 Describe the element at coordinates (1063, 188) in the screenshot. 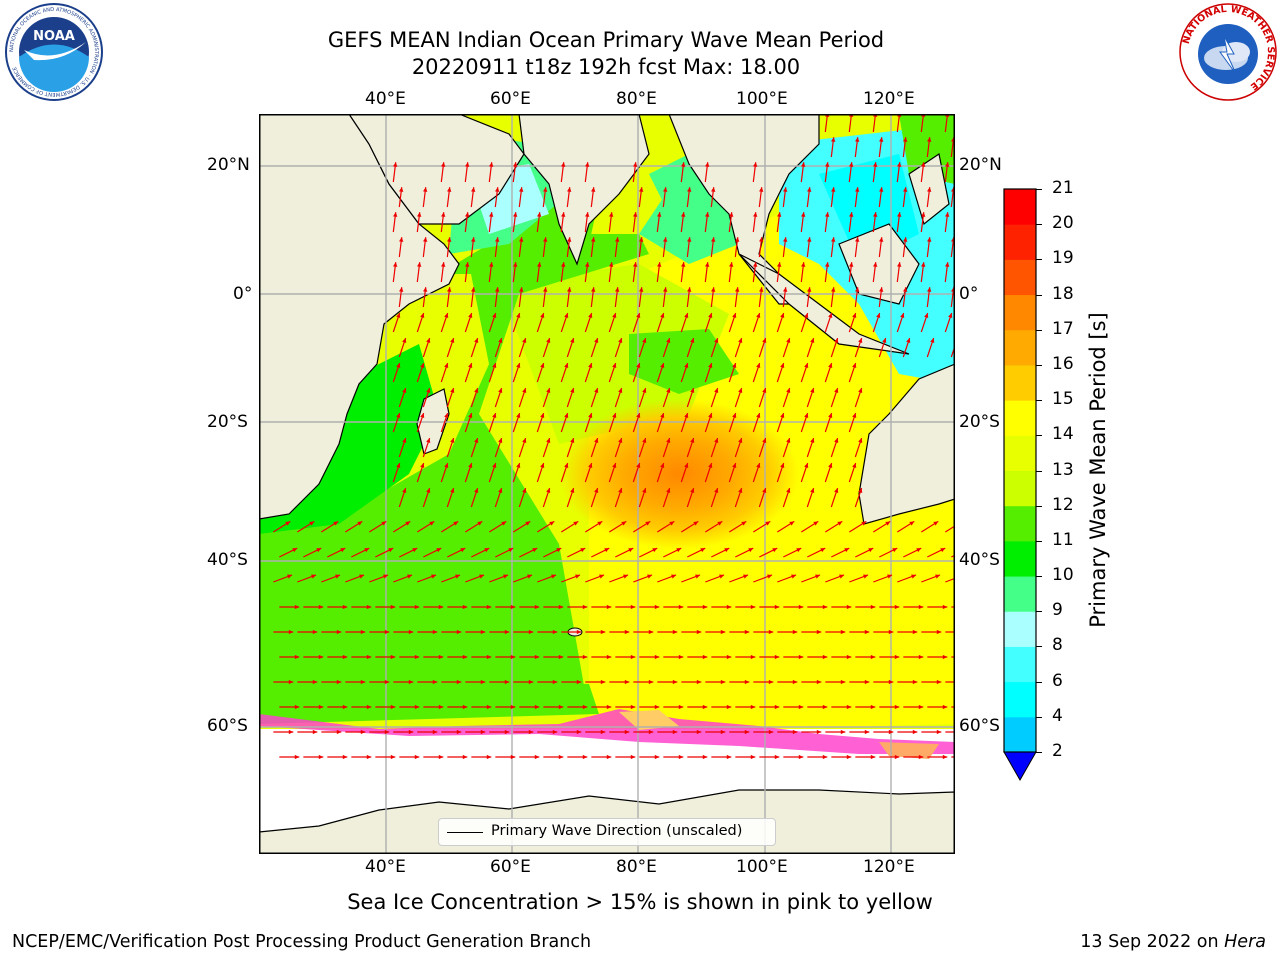

I see `colorbar-tick-label: 21` at that location.